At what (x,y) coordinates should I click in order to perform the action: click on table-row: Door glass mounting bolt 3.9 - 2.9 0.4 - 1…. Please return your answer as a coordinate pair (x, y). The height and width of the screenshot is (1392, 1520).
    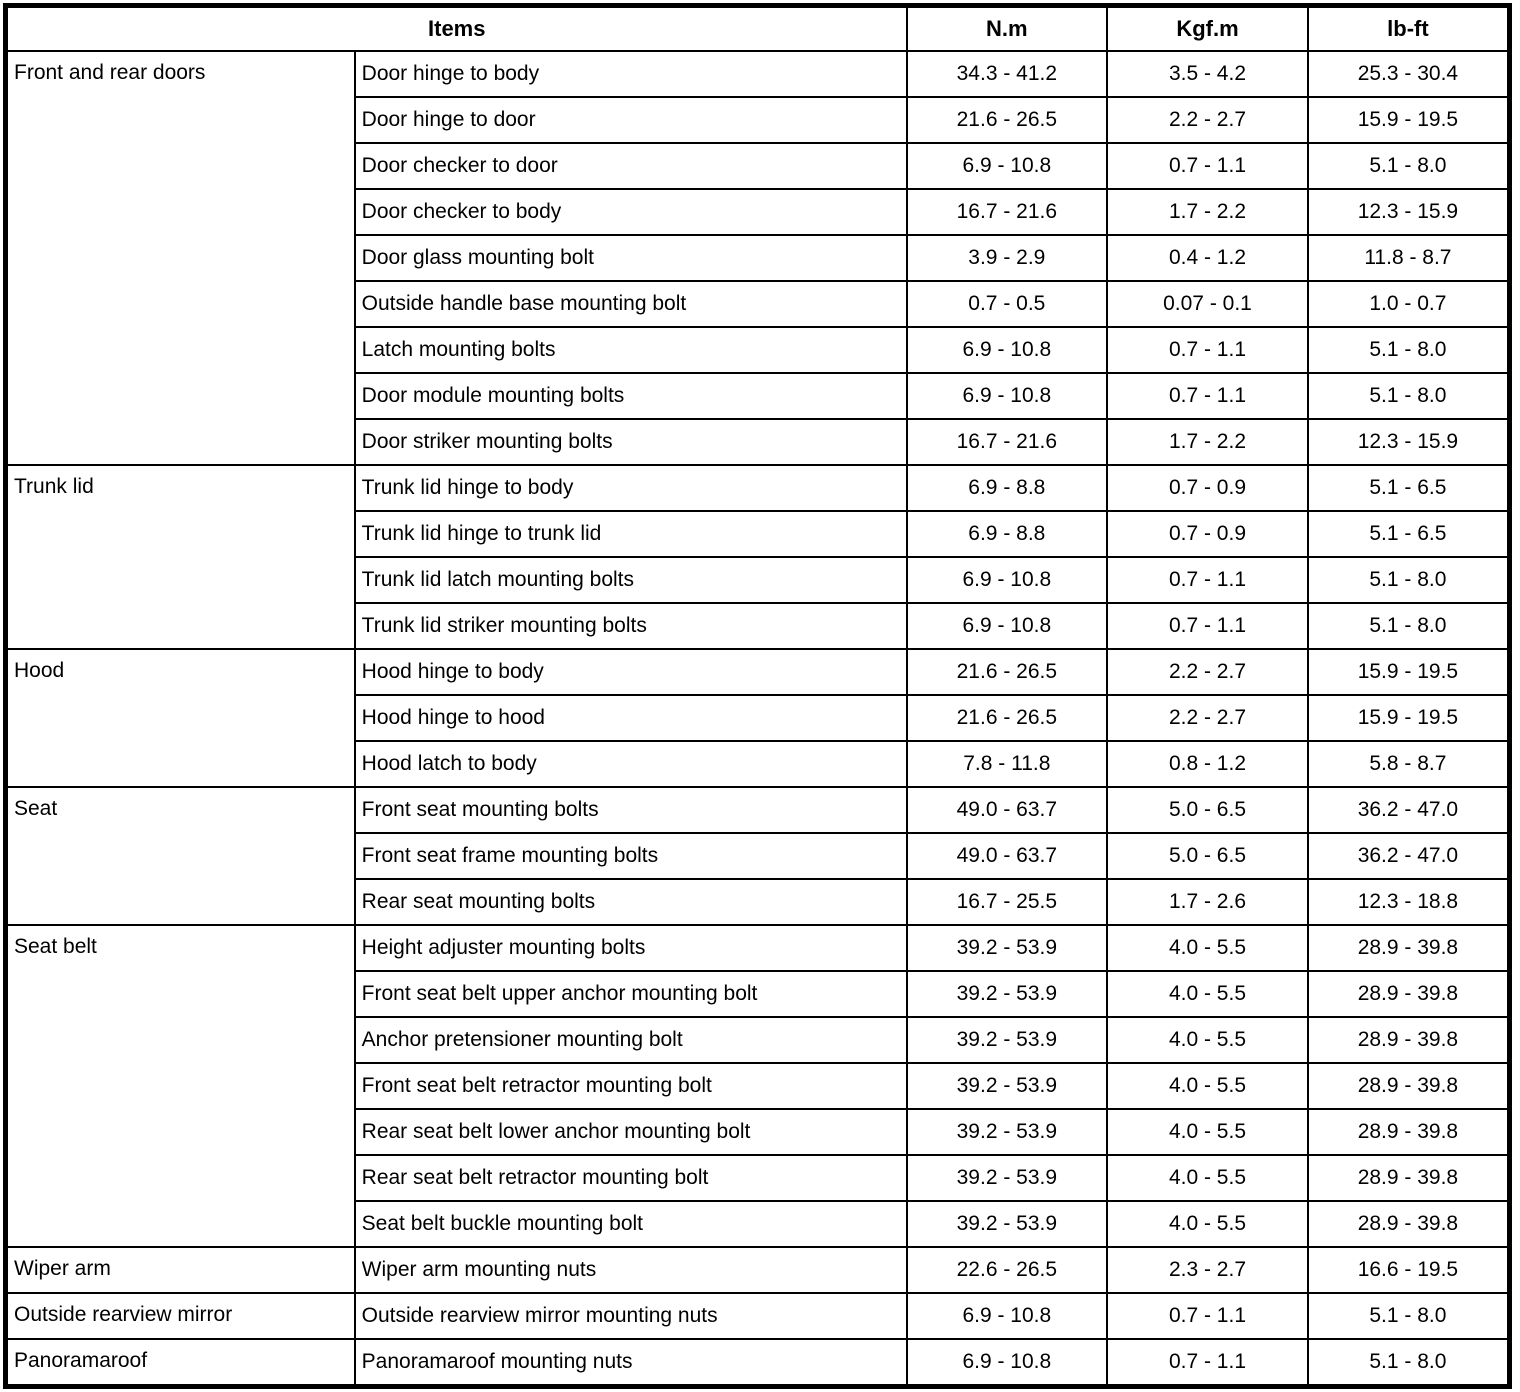
    Looking at the image, I should click on (758, 258).